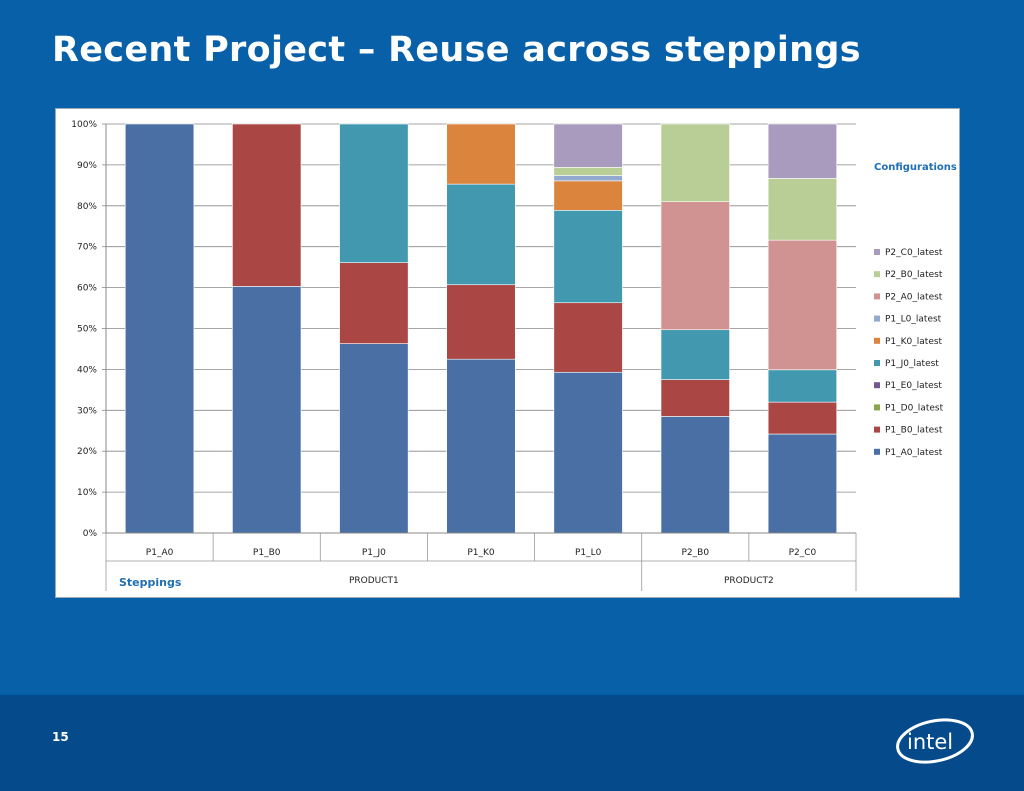 This screenshot has height=791, width=1024. Describe the element at coordinates (160, 553) in the screenshot. I see `x-tick-label: P1_A0` at that location.